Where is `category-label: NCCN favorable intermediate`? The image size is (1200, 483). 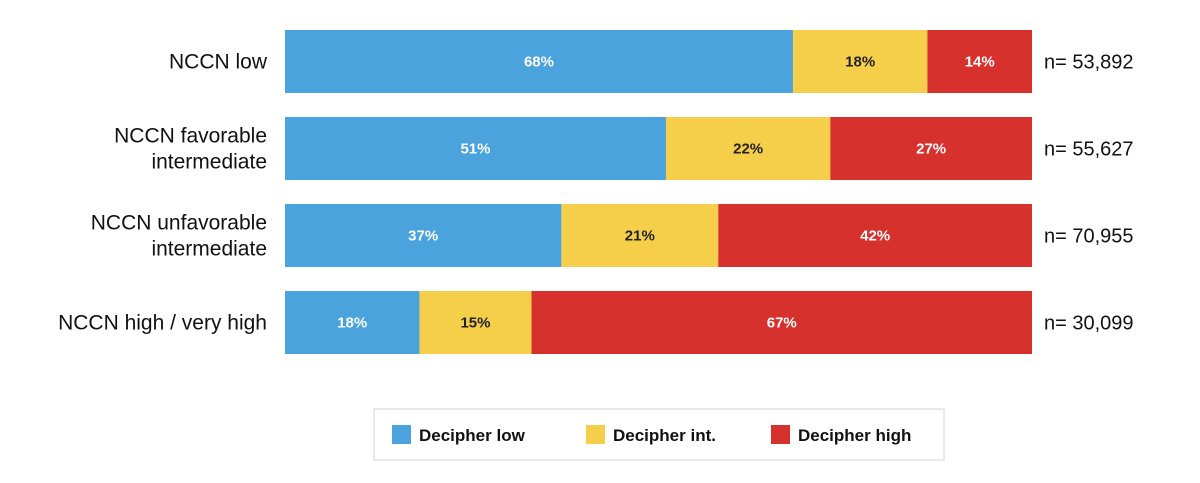
category-label: NCCN favorable intermediate is located at coordinates (190, 149).